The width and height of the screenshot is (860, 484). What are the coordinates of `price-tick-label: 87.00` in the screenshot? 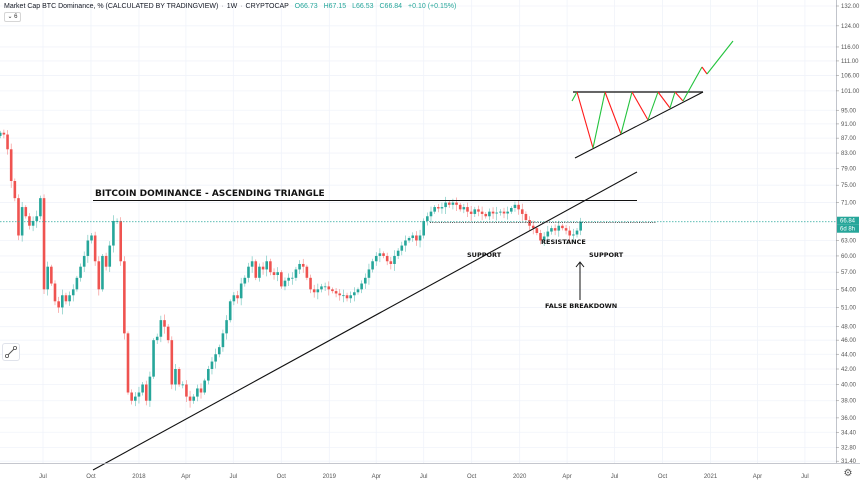 It's located at (849, 139).